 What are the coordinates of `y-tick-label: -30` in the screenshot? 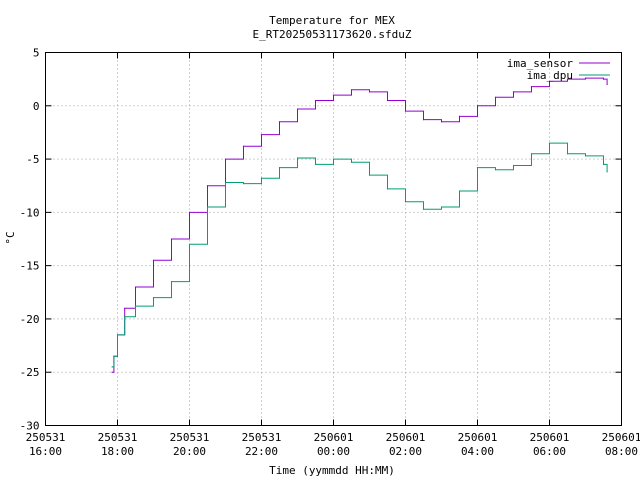 It's located at (30, 426).